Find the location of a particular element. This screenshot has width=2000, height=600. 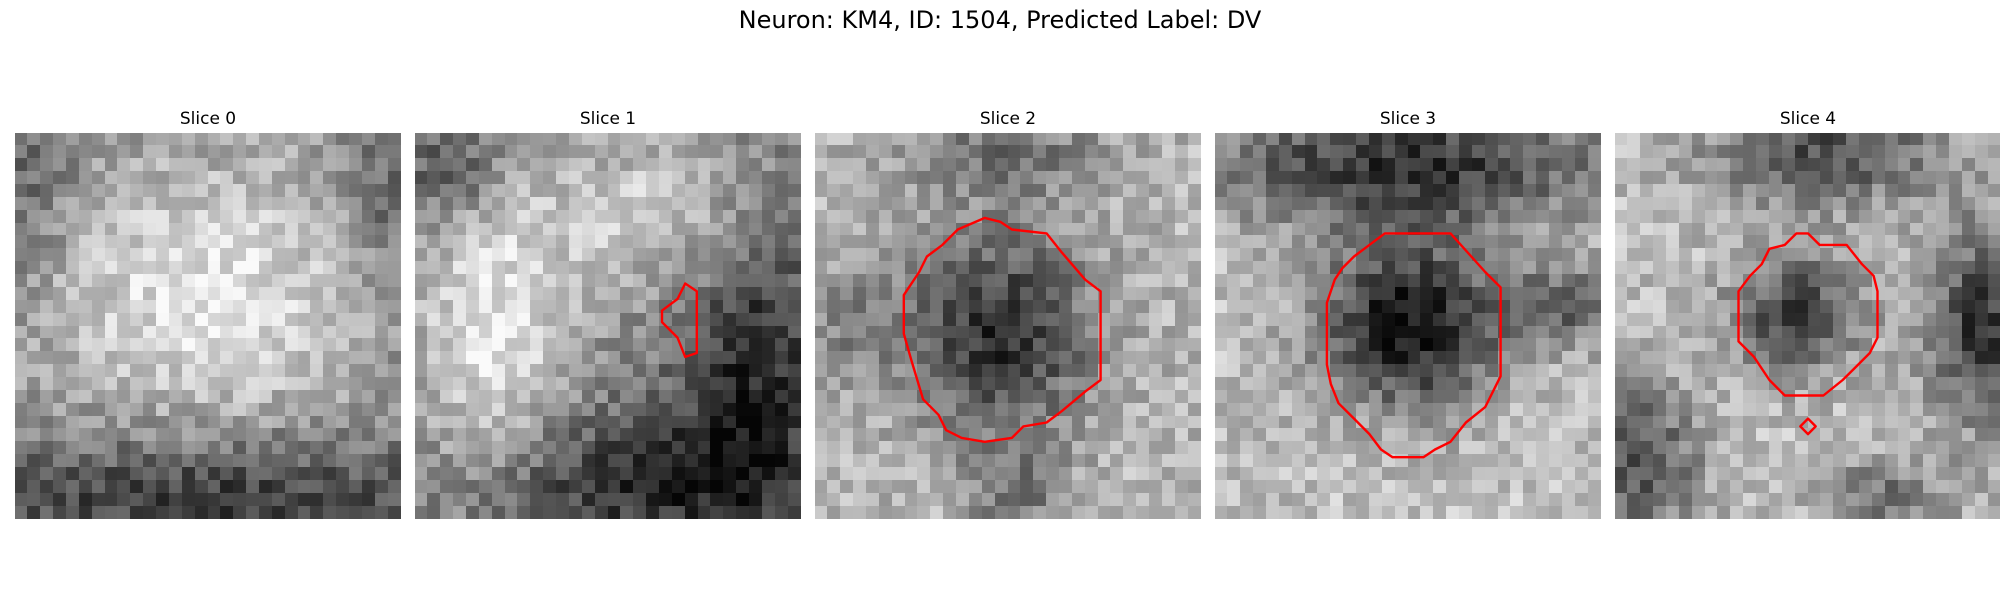

slice-panel-3: Slice 3 is located at coordinates (1408, 319).